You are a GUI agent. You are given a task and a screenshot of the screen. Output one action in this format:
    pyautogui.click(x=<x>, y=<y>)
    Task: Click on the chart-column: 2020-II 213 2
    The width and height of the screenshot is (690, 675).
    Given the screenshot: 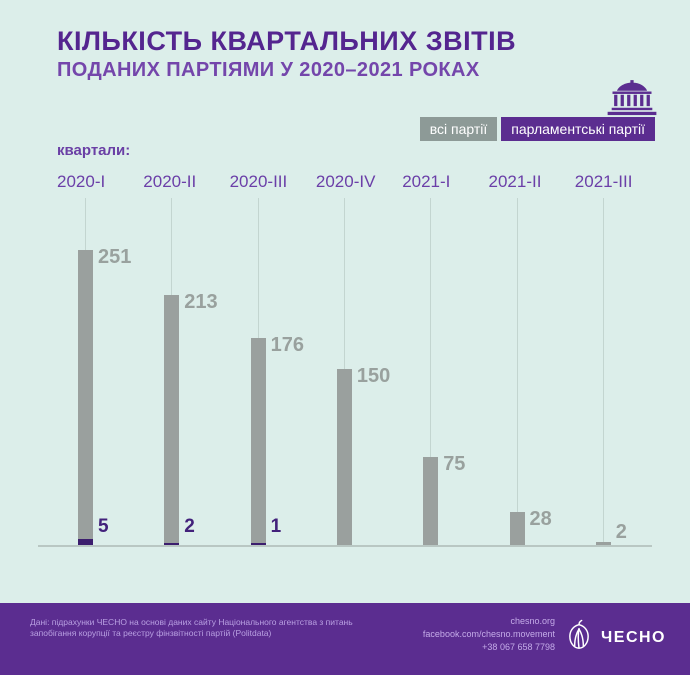 What is the action you would take?
    pyautogui.click(x=186, y=272)
    